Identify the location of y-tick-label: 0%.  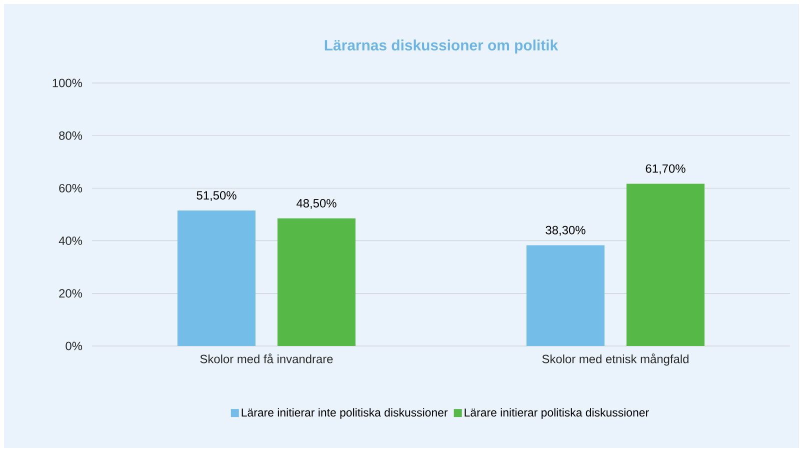
(74, 346).